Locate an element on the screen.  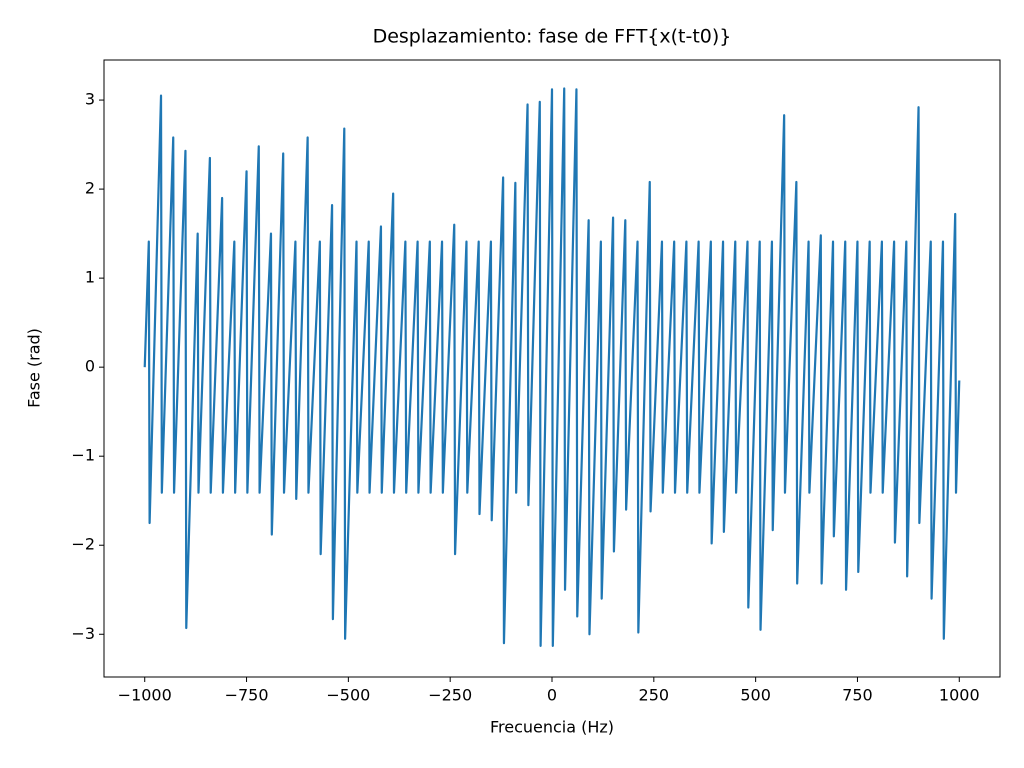
x-tick-label: 500 is located at coordinates (755, 695).